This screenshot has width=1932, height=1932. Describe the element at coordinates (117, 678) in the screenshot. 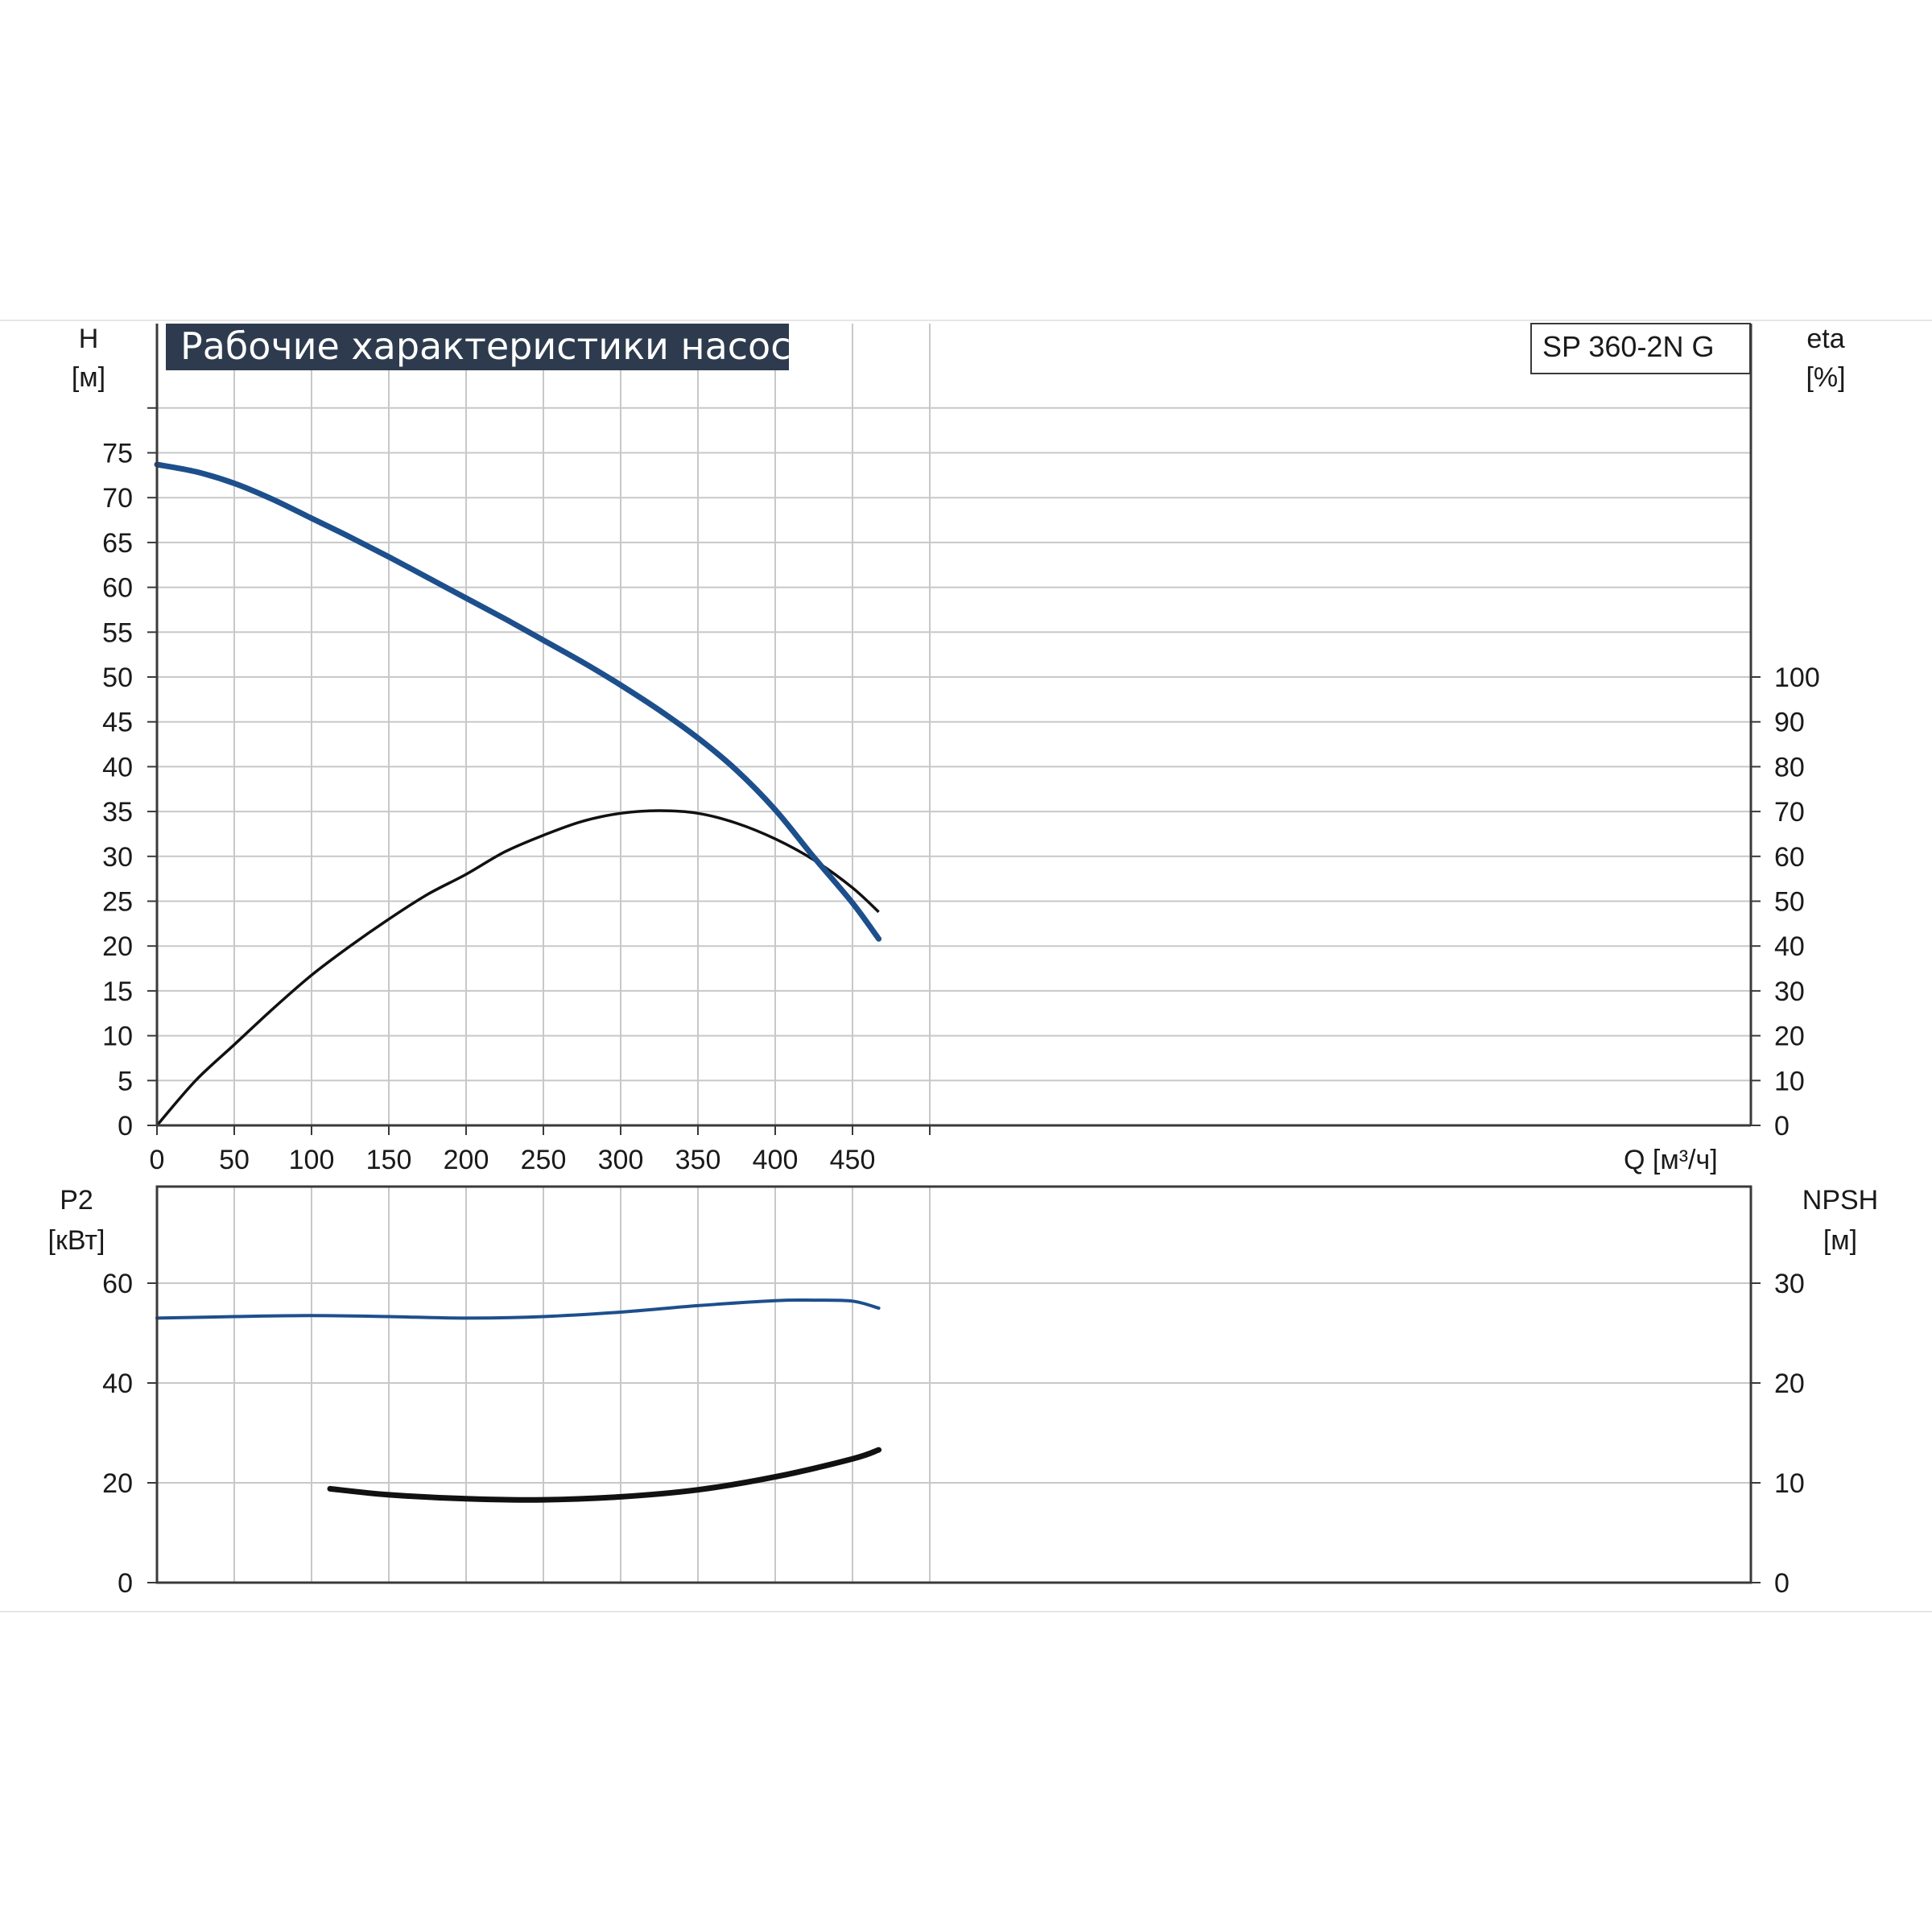

I see `y-tick-label: 50` at that location.